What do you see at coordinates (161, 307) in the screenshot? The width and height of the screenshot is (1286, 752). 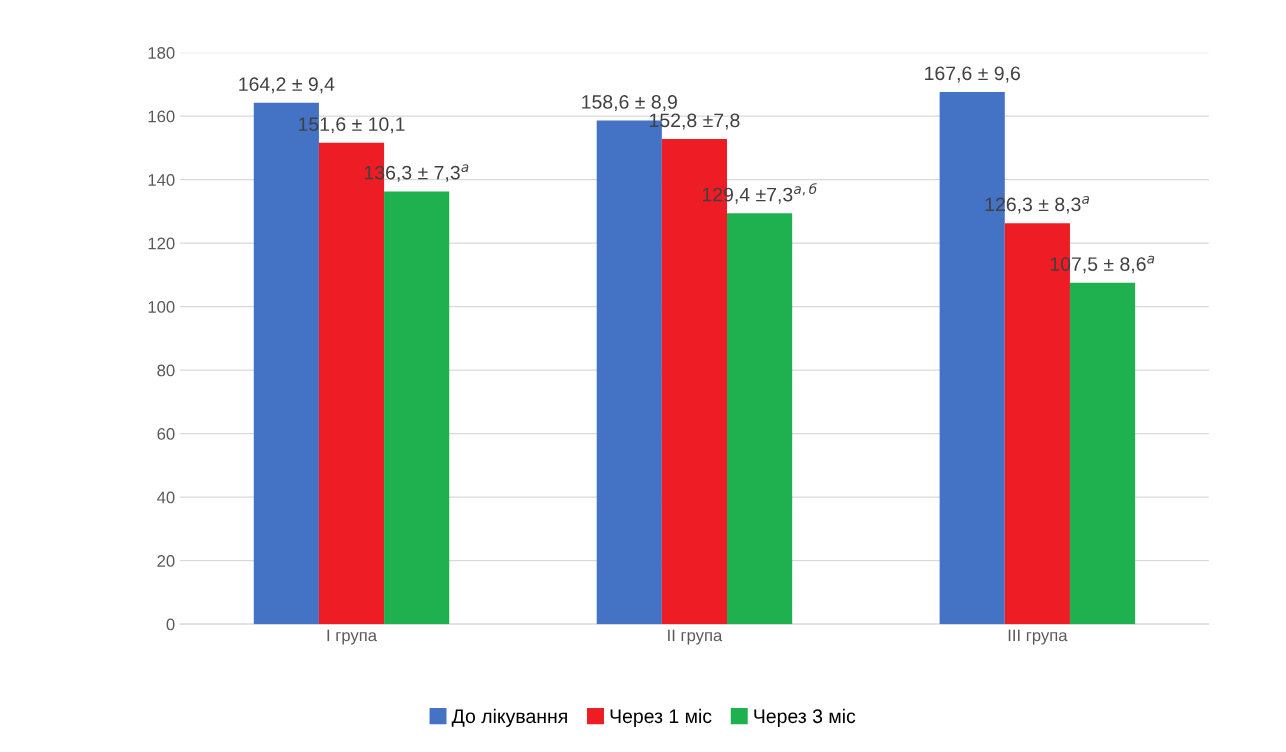 I see `y-tick-label: 100` at bounding box center [161, 307].